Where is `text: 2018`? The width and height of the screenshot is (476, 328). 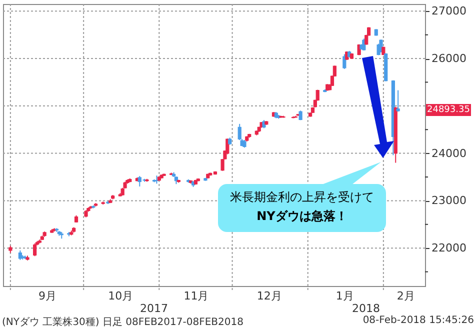 text: 2018 is located at coordinates (366, 308).